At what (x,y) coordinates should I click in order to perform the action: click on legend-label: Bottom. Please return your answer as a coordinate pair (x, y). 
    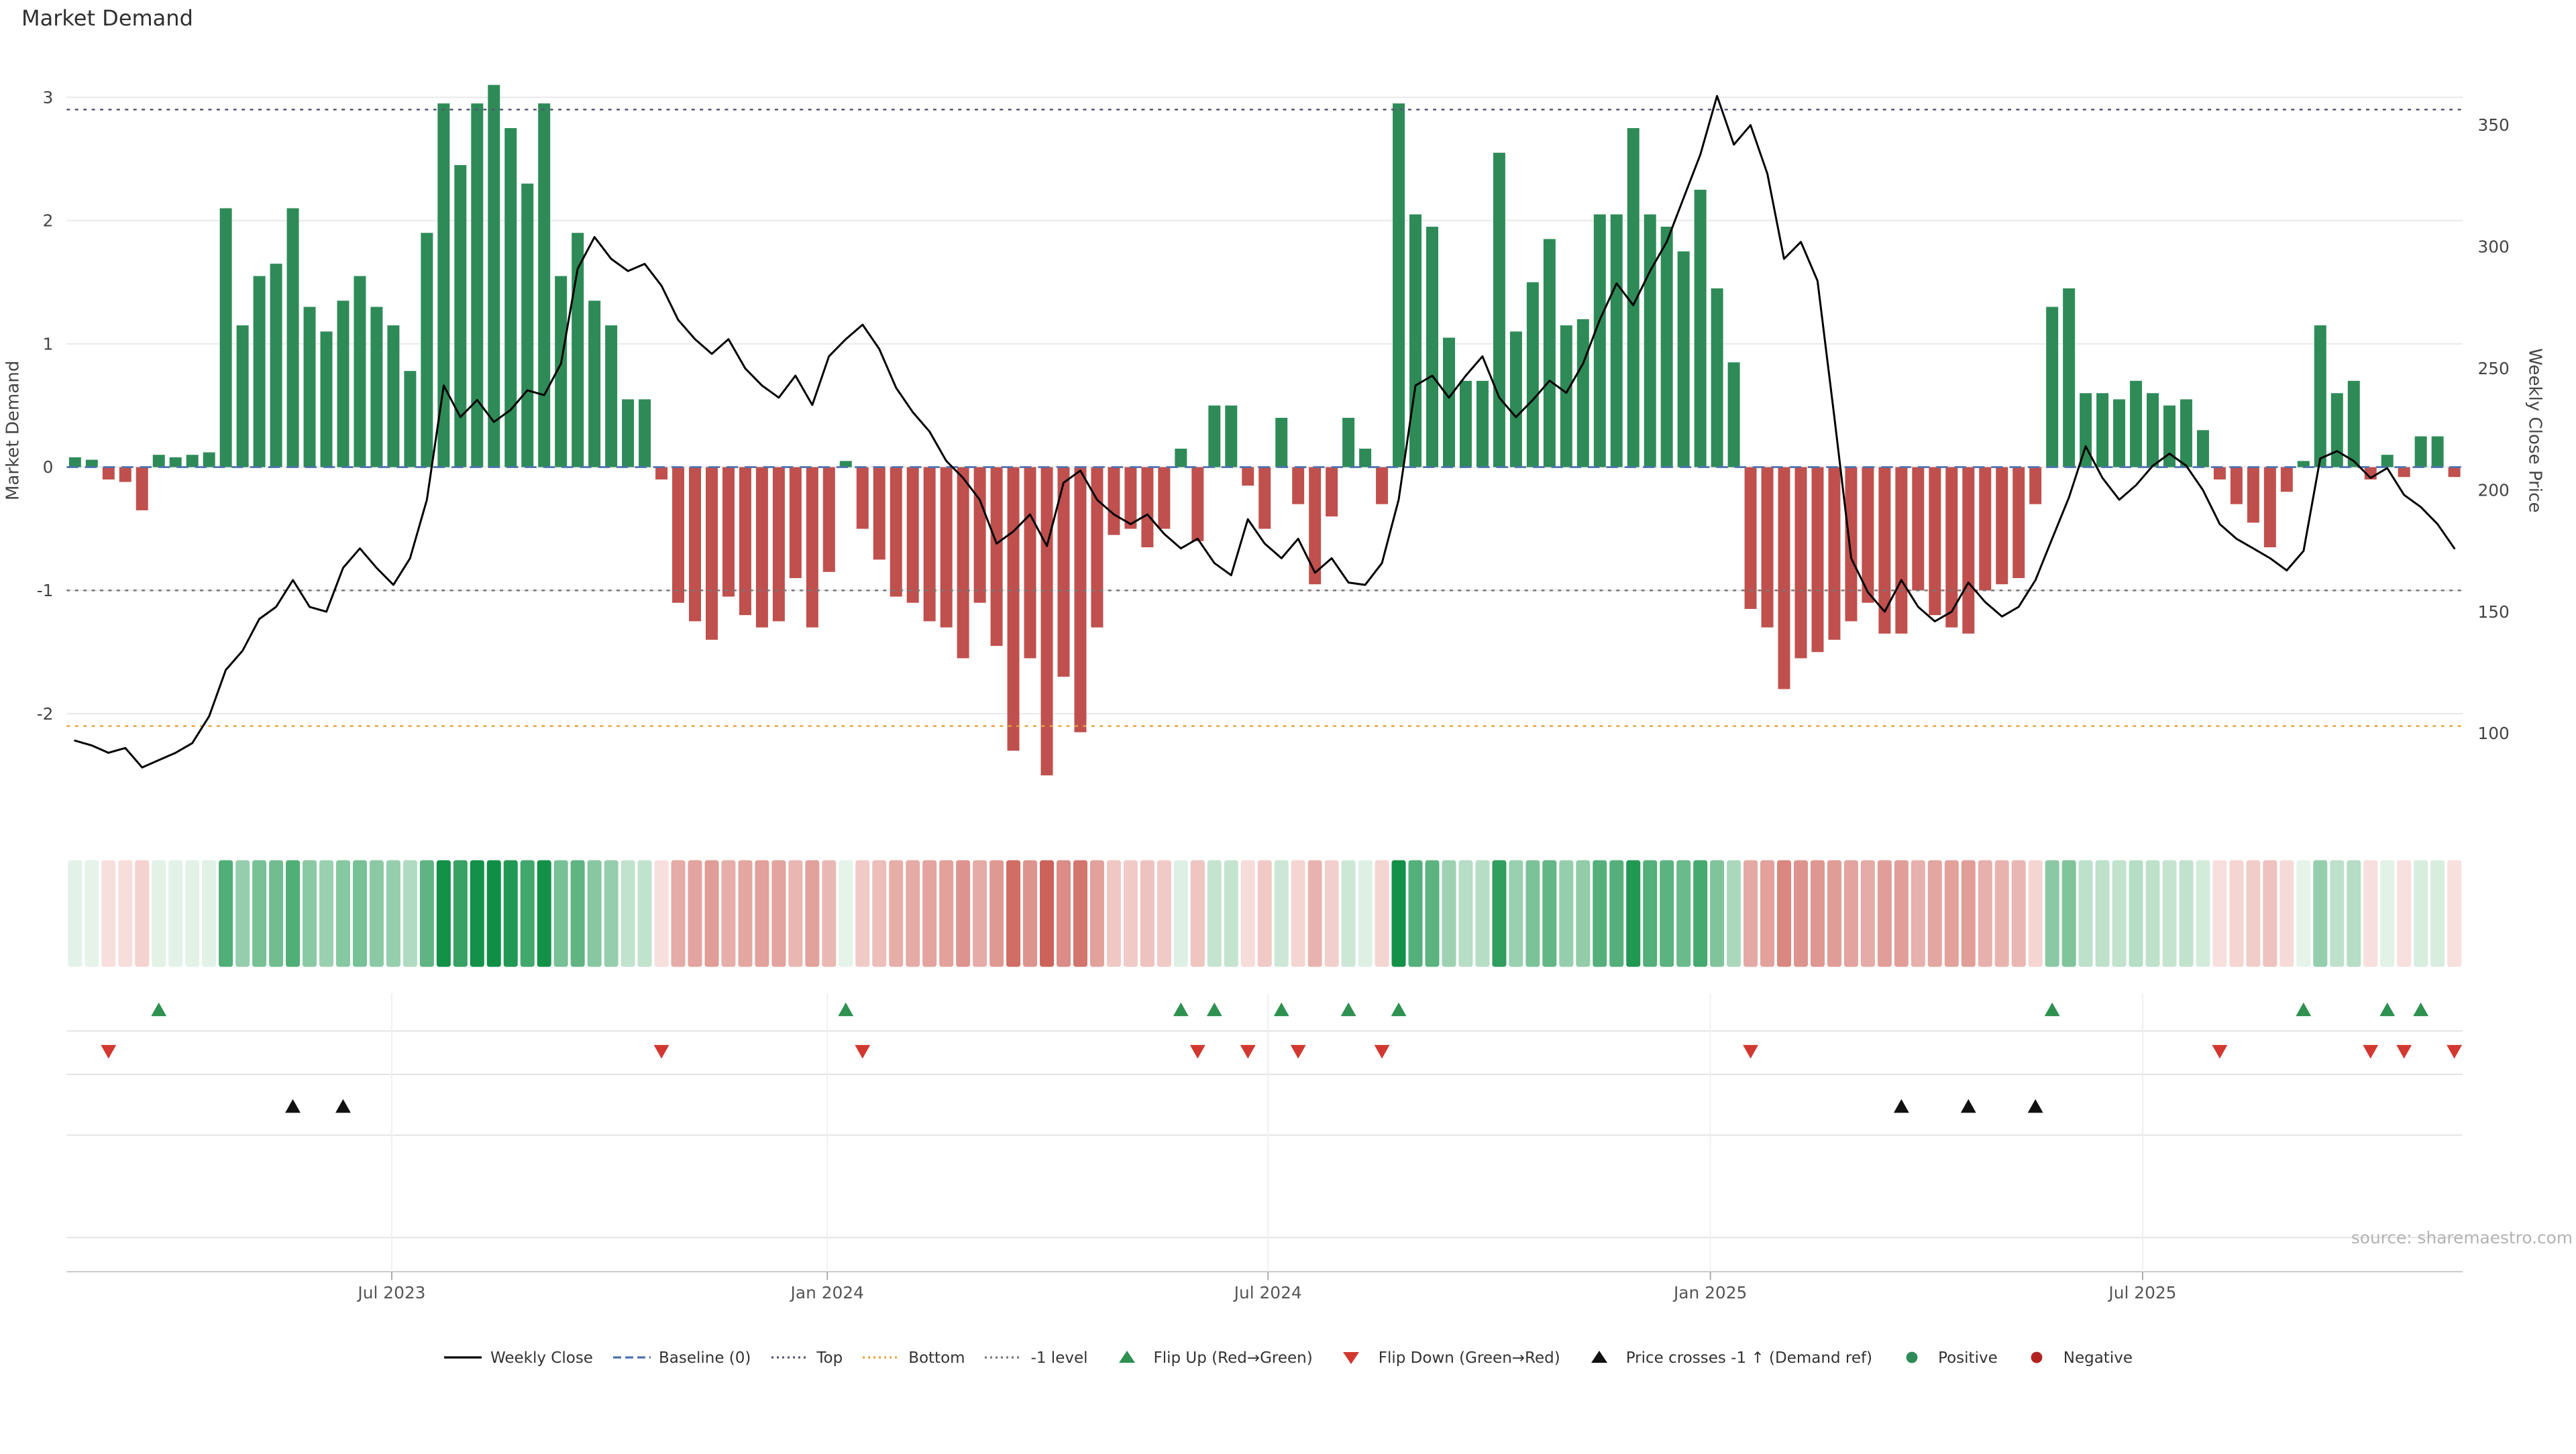
    Looking at the image, I should click on (936, 1357).